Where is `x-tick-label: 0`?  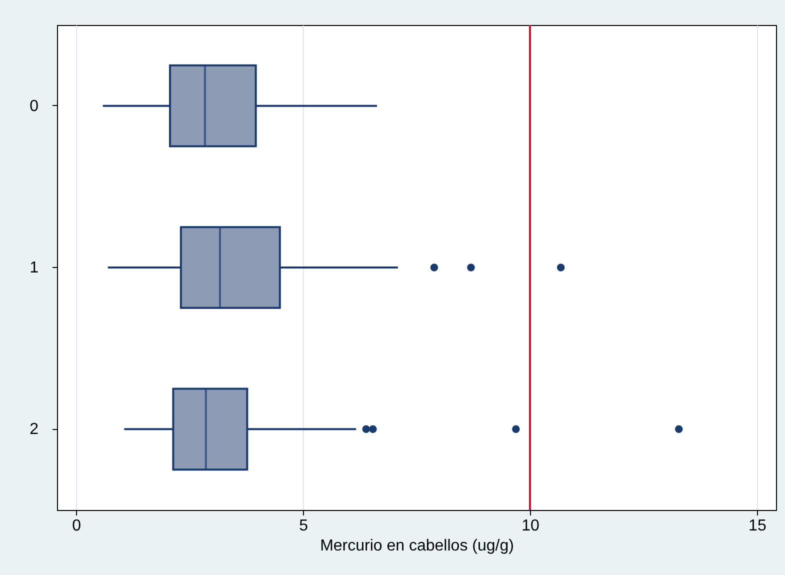 x-tick-label: 0 is located at coordinates (77, 526).